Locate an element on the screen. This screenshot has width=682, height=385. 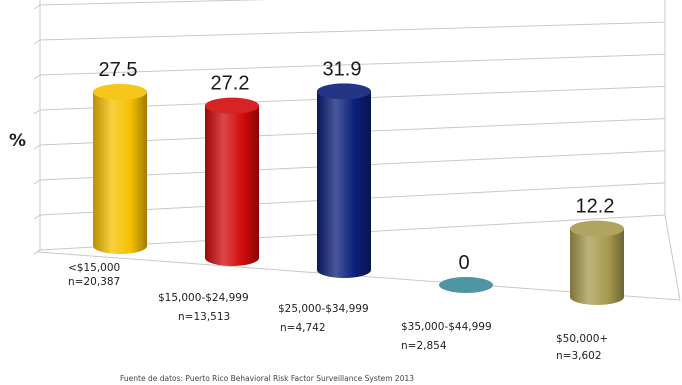
category-label: <$15,000 is located at coordinates (94, 268).